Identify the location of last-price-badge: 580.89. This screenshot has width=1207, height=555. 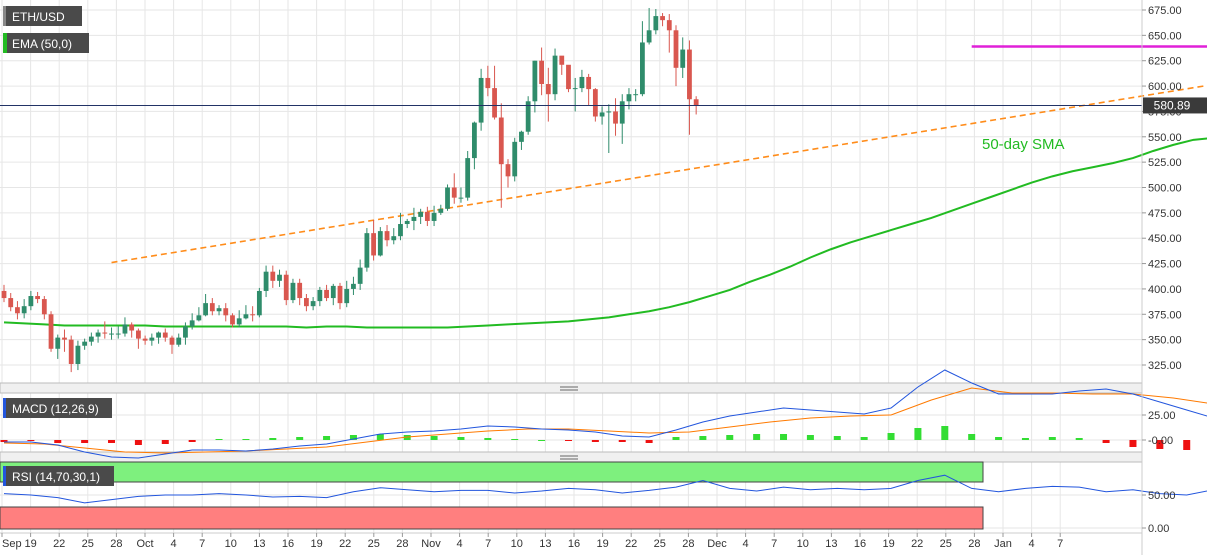
(1175, 105).